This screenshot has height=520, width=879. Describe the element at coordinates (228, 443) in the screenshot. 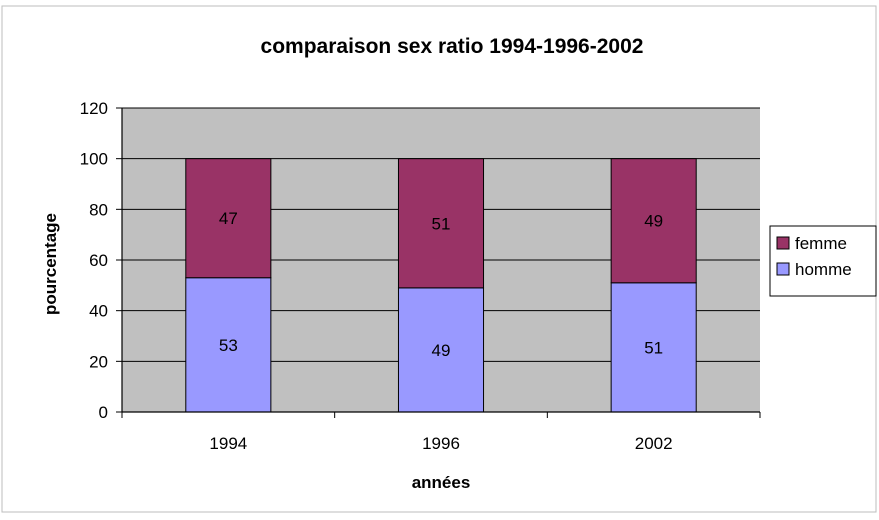

I see `x-tick-label: 1994` at that location.